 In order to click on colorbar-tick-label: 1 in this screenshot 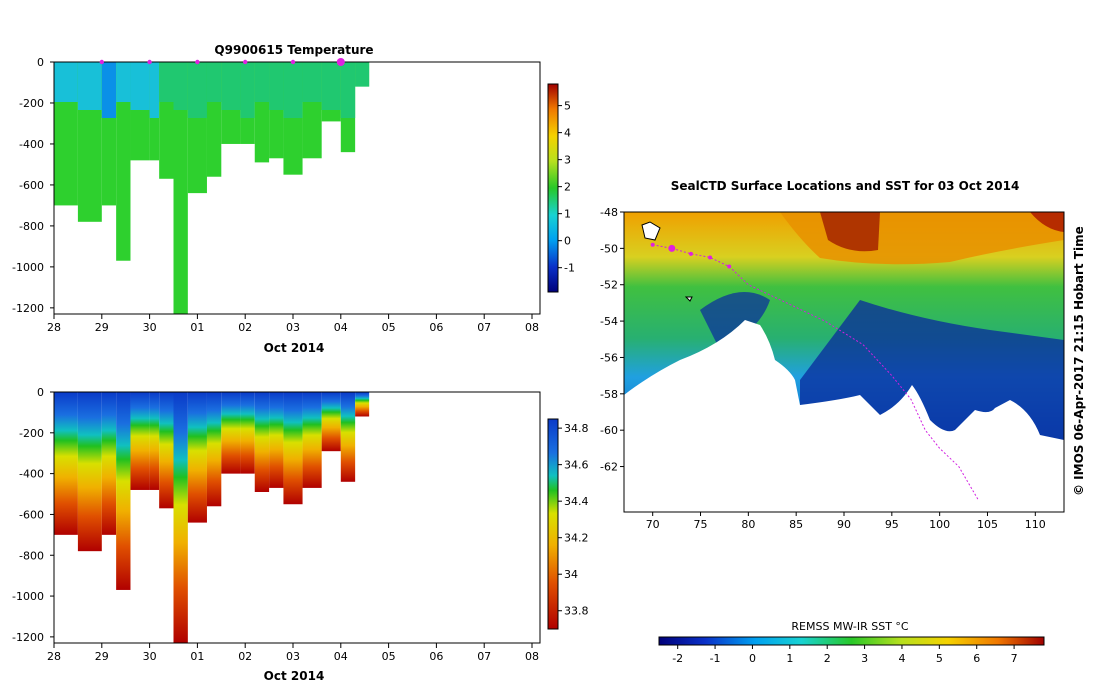, I will do `click(567, 214)`.